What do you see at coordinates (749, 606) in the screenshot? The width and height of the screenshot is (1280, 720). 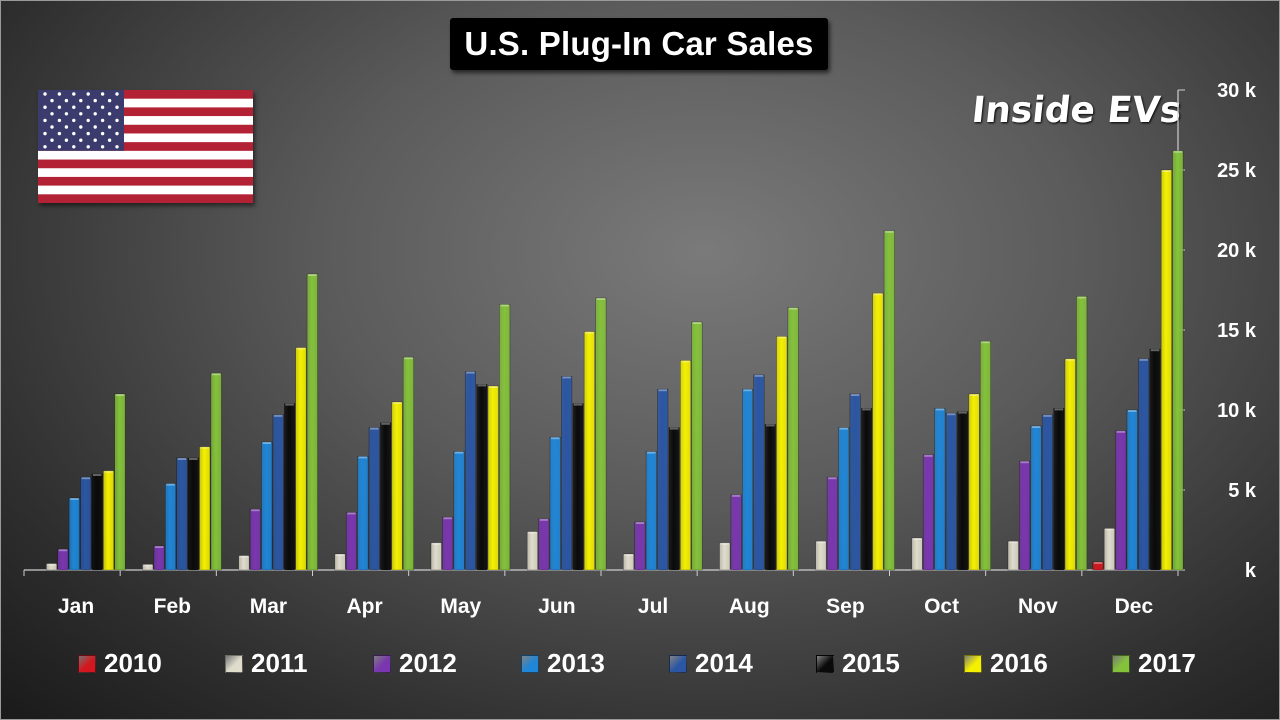 I see `x-tick-label: Aug` at bounding box center [749, 606].